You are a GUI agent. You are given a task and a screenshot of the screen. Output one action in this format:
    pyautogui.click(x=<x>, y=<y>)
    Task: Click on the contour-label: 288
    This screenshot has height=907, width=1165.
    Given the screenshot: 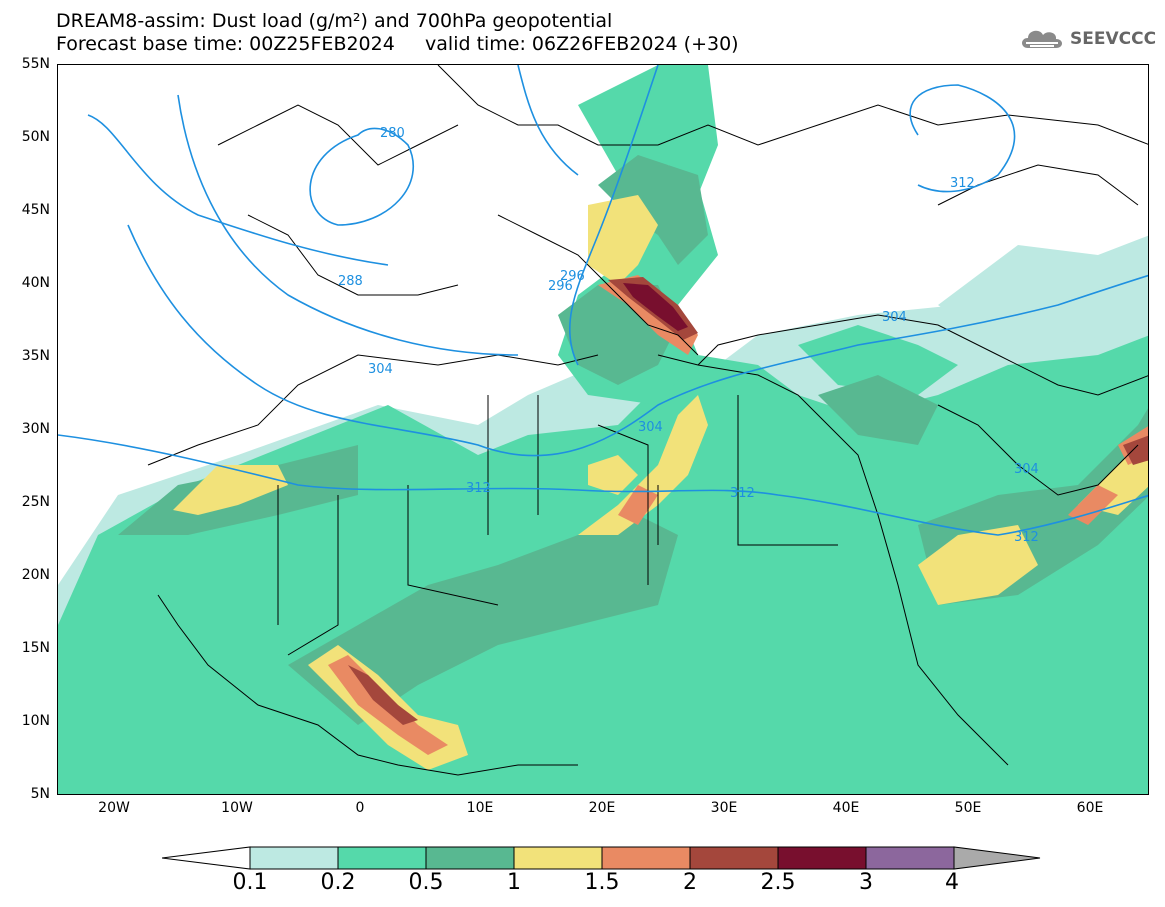 What is the action you would take?
    pyautogui.click(x=350, y=281)
    